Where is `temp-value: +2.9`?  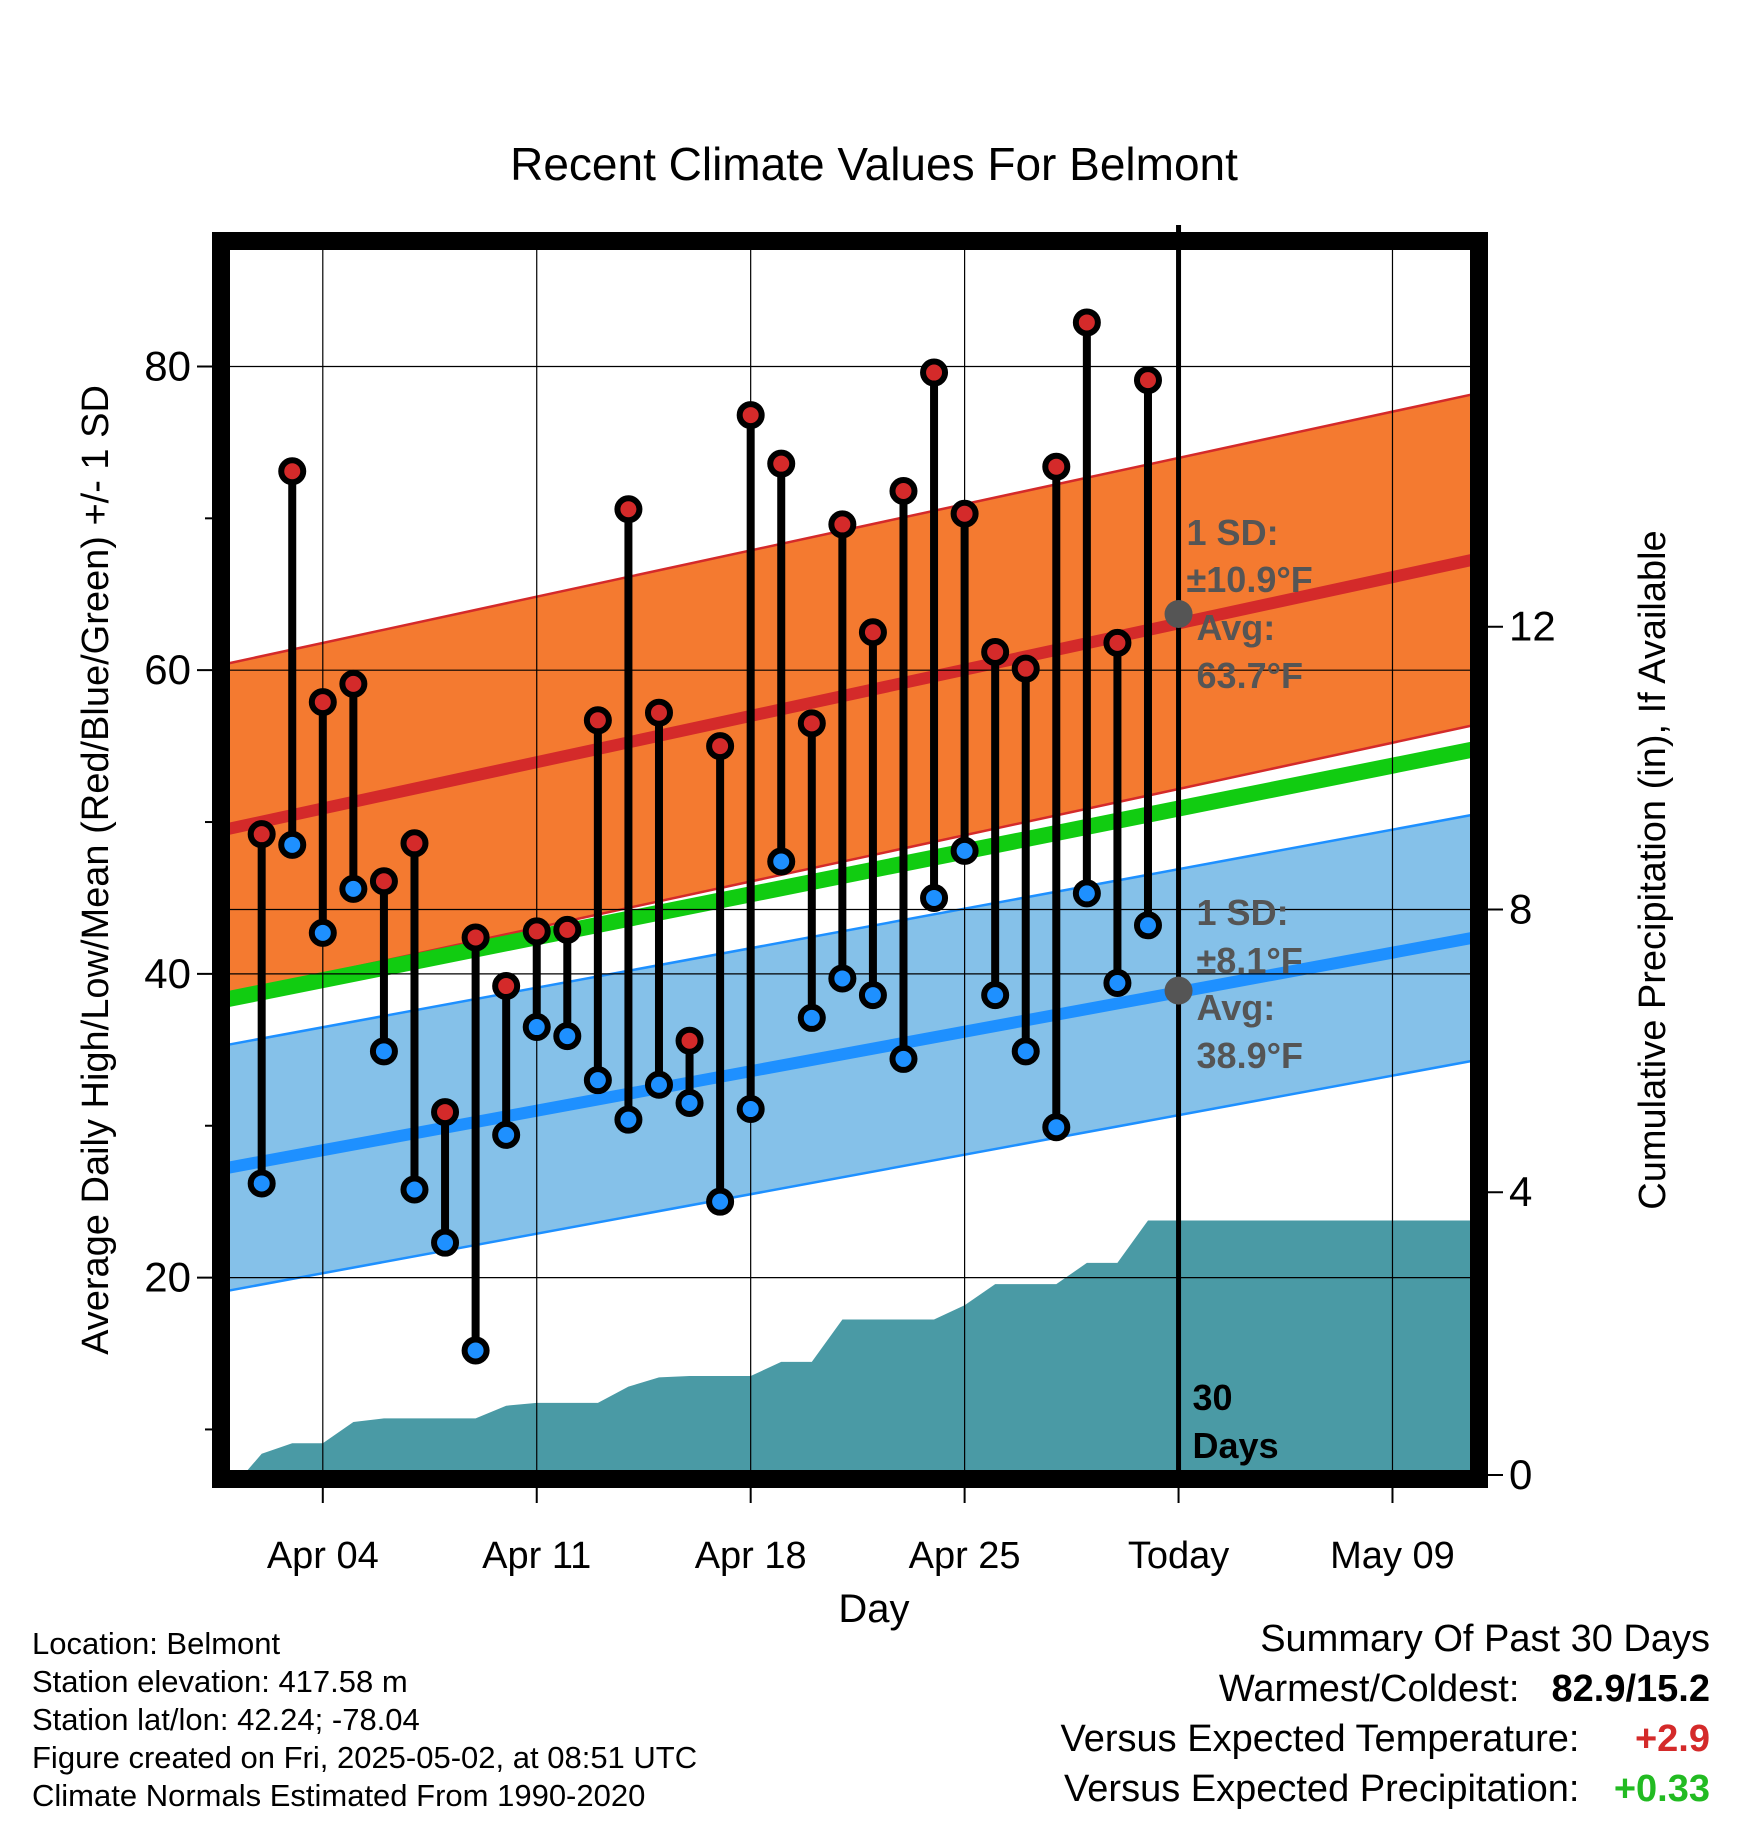 temp-value: +2.9 is located at coordinates (1672, 1739).